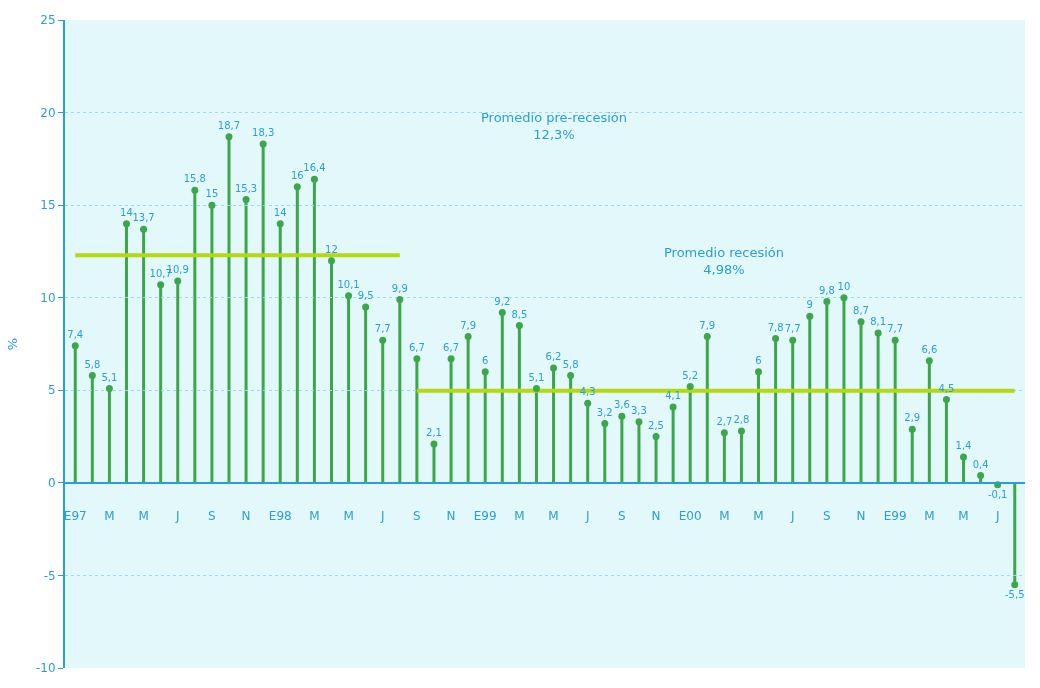 The height and width of the screenshot is (688, 1040). What do you see at coordinates (553, 357) in the screenshot?
I see `data-label: 6,2` at bounding box center [553, 357].